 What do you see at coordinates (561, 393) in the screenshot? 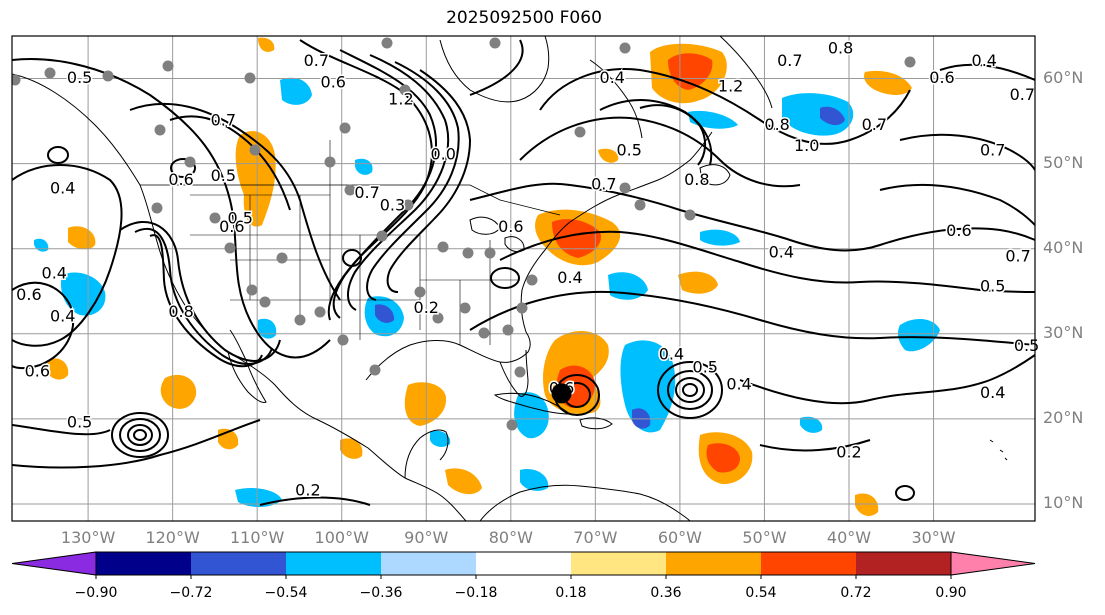
I see `hurricane-center-marker` at bounding box center [561, 393].